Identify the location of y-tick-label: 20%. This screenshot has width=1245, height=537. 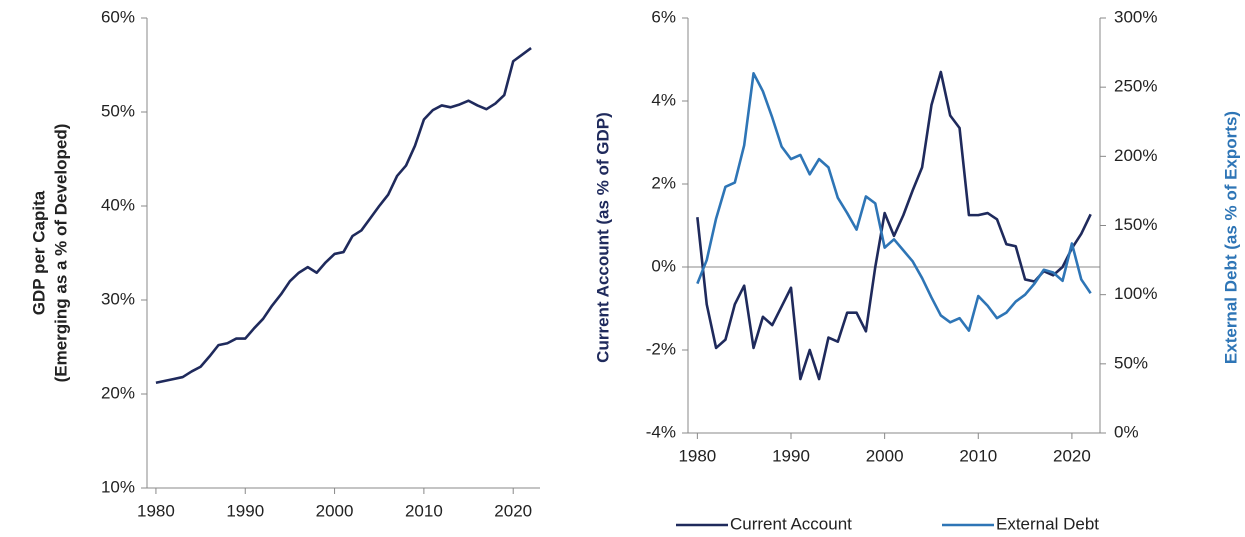
(118, 392).